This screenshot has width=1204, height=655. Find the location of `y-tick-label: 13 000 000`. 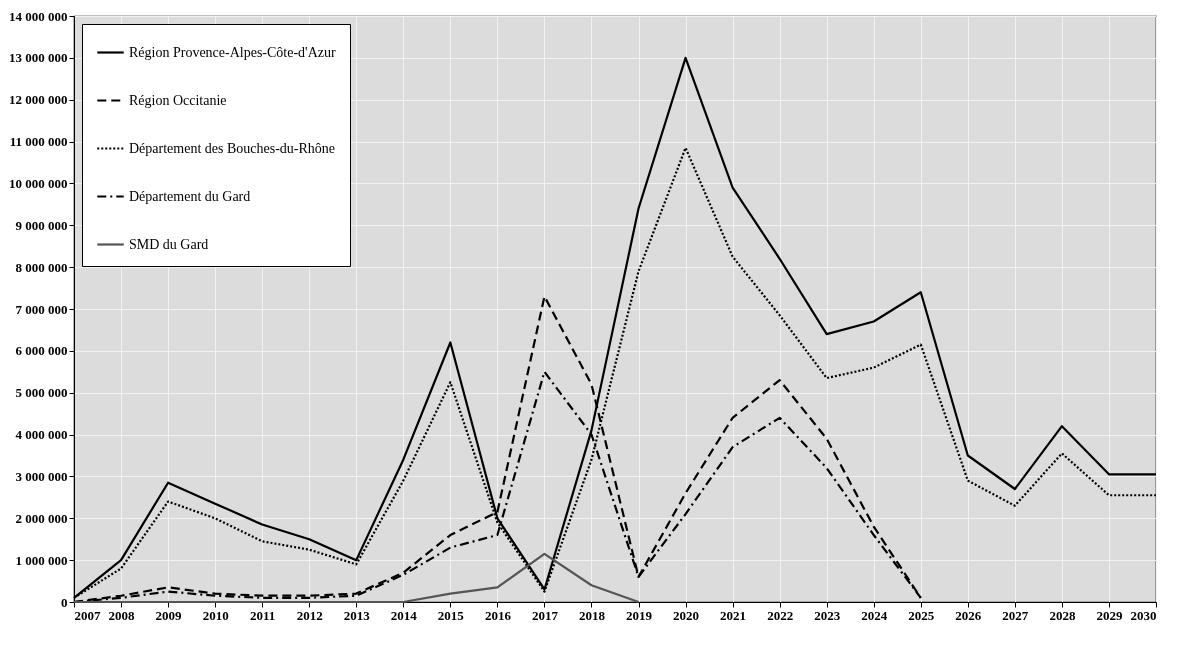

y-tick-label: 13 000 000 is located at coordinates (38, 58).